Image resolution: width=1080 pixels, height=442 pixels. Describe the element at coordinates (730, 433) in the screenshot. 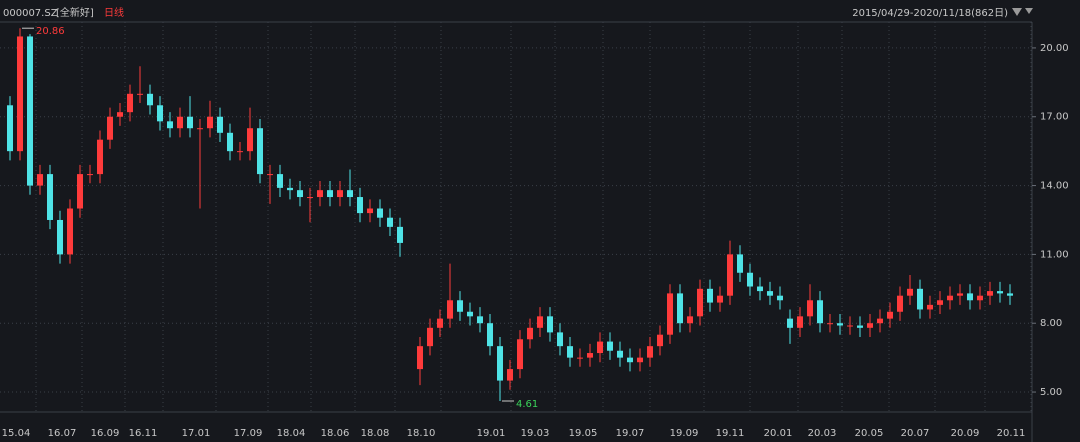

I see `x-tick-label: 19.11` at that location.